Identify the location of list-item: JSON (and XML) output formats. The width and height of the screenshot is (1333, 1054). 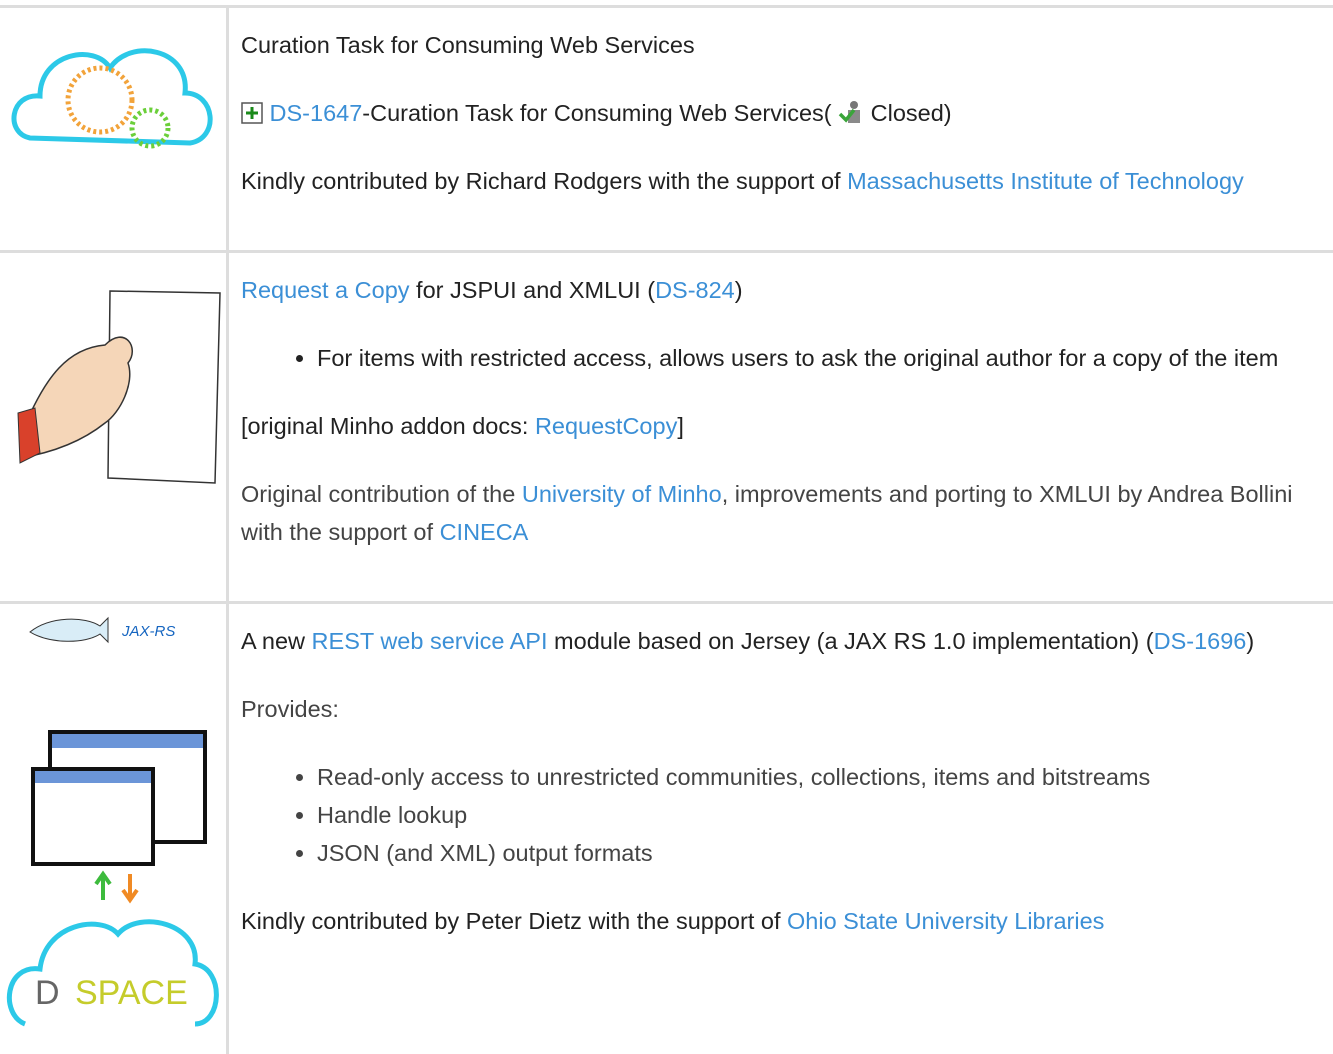
(815, 853).